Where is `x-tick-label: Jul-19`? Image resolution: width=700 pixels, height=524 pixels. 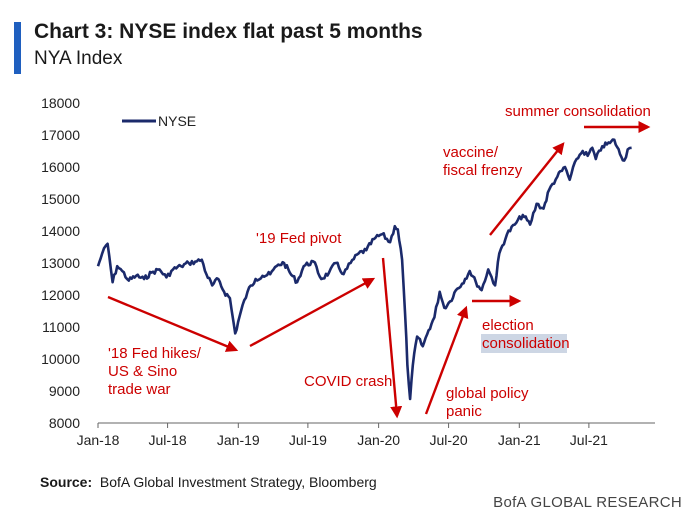 x-tick-label: Jul-19 is located at coordinates (308, 440).